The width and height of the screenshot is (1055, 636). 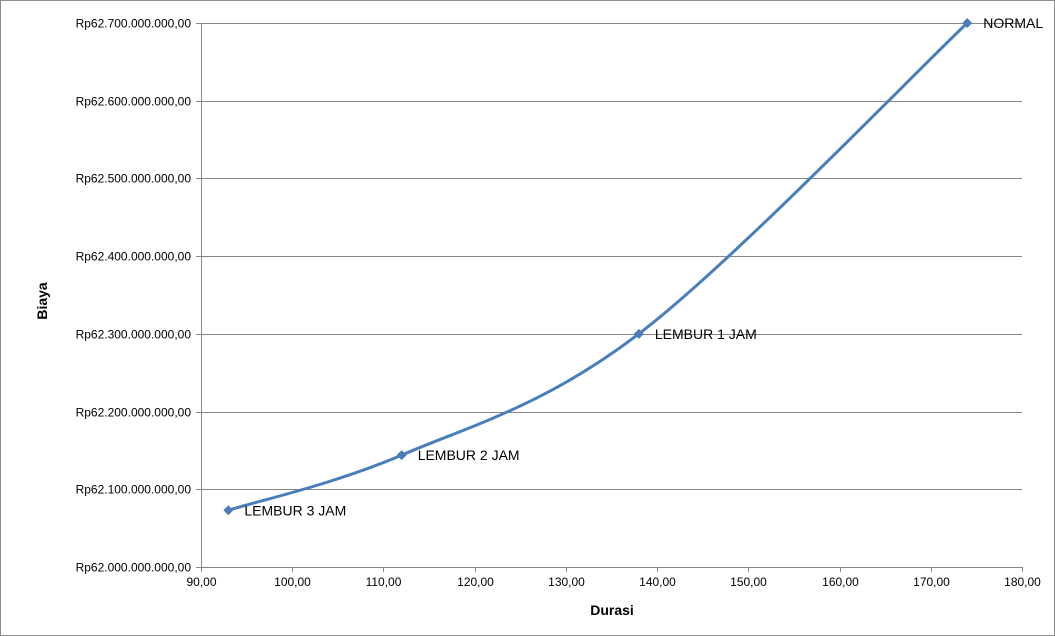 I want to click on x-tick-label: 170,00, so click(x=931, y=582).